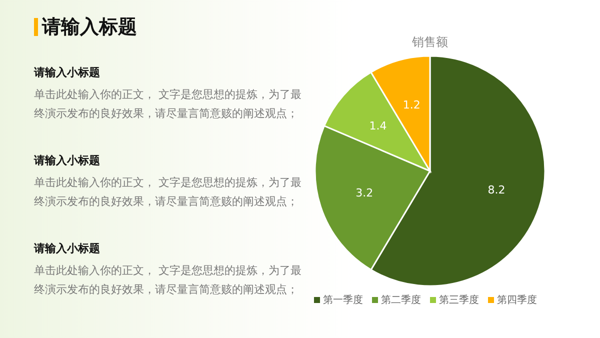 The height and width of the screenshot is (338, 600). I want to click on data-label: 1.2, so click(411, 105).